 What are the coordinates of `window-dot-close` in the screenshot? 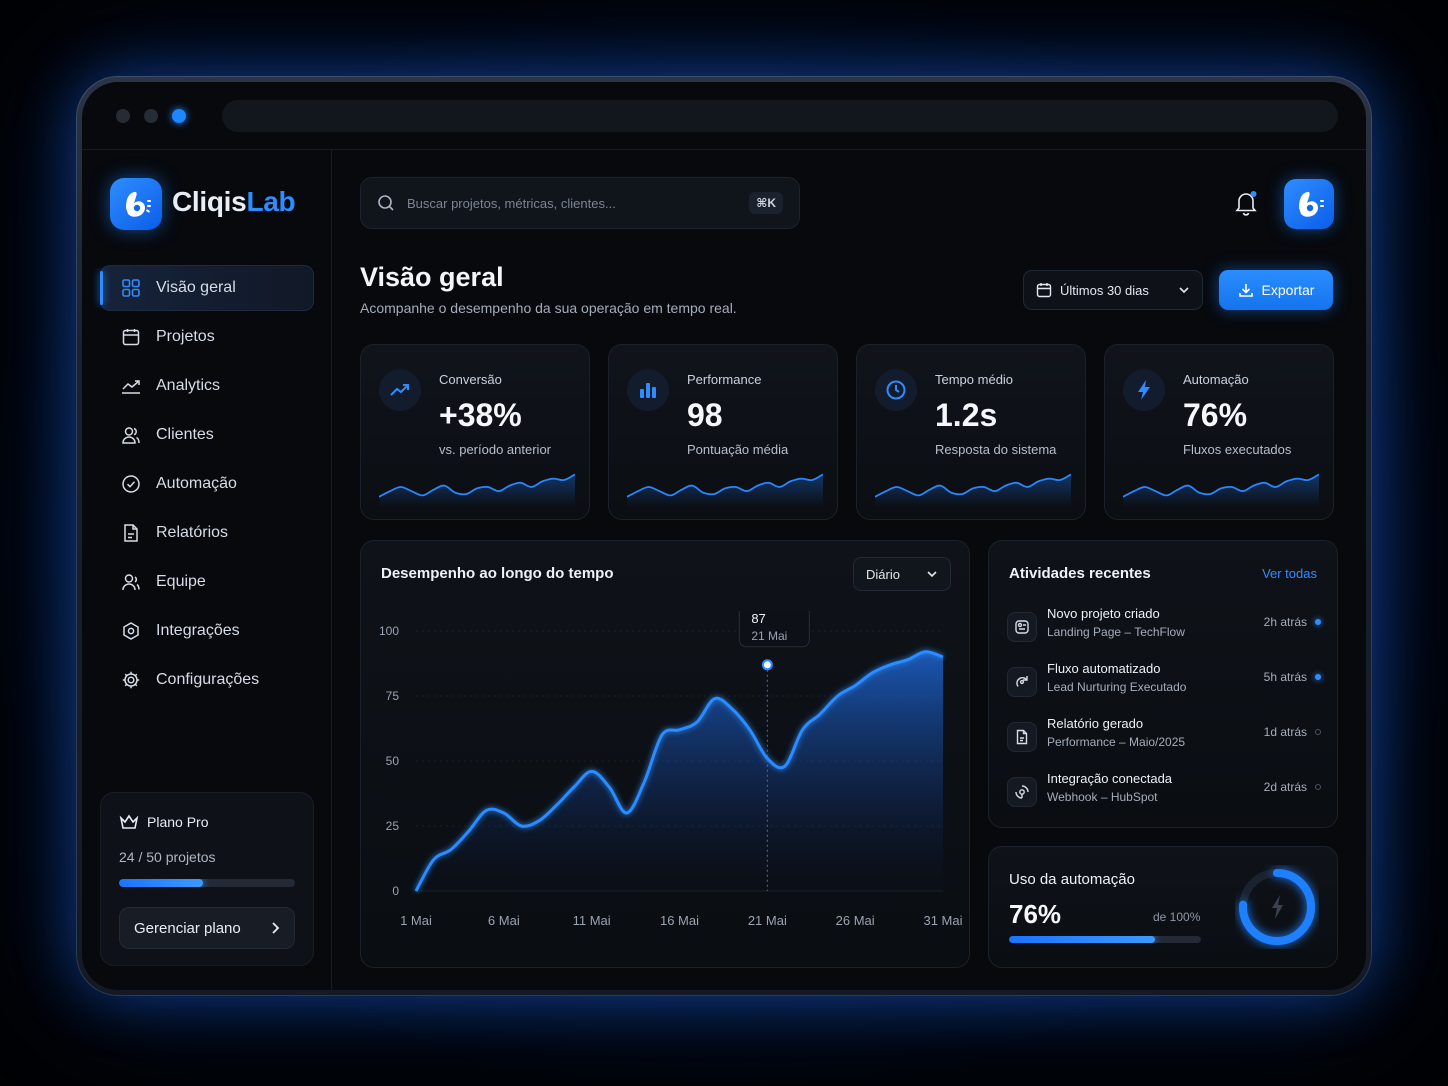 It's located at (123, 116).